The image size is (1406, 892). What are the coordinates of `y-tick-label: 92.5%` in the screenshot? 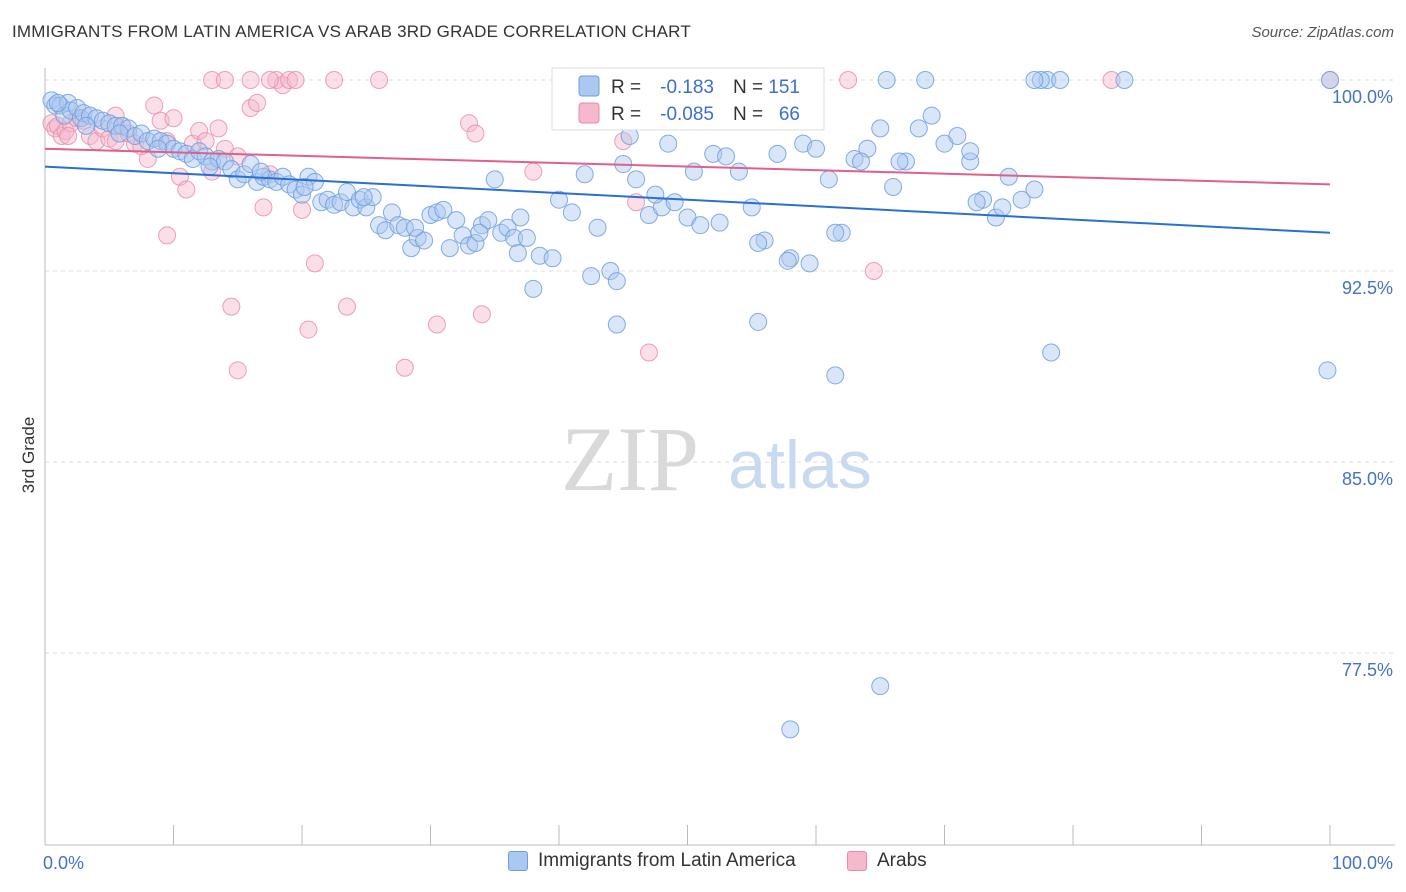 It's located at (1367, 288).